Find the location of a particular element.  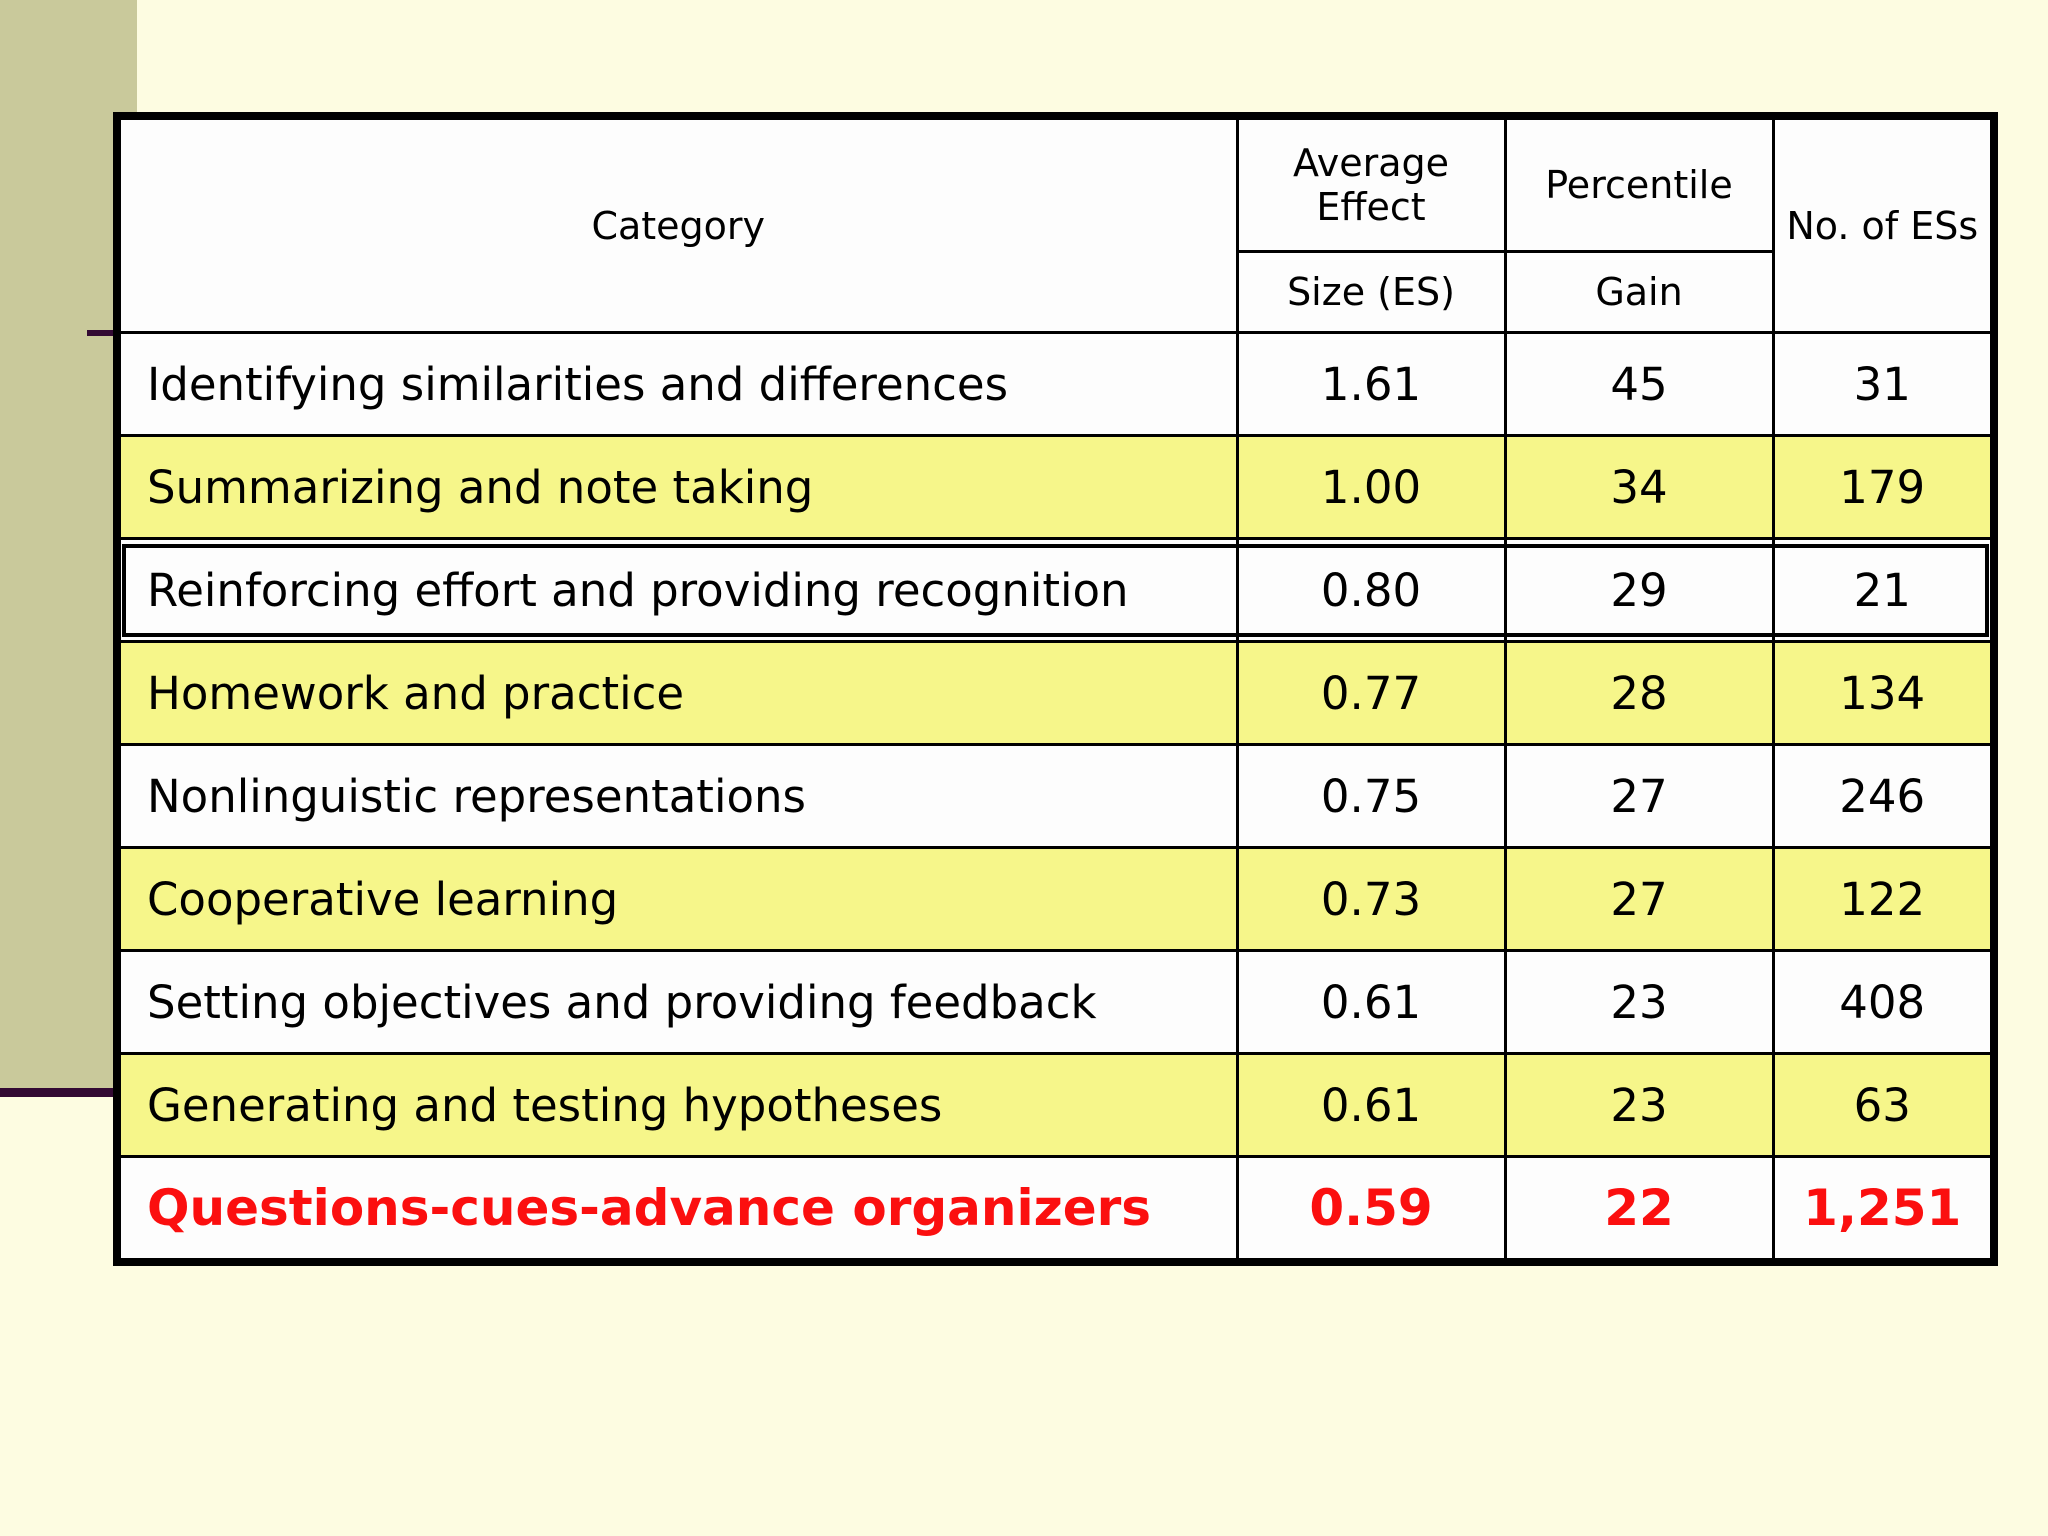

header-gain: Gain is located at coordinates (1639, 292).